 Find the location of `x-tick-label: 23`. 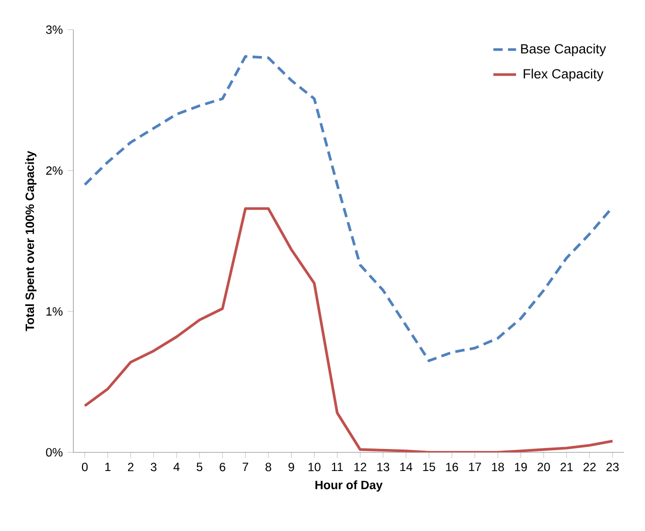

x-tick-label: 23 is located at coordinates (612, 467).